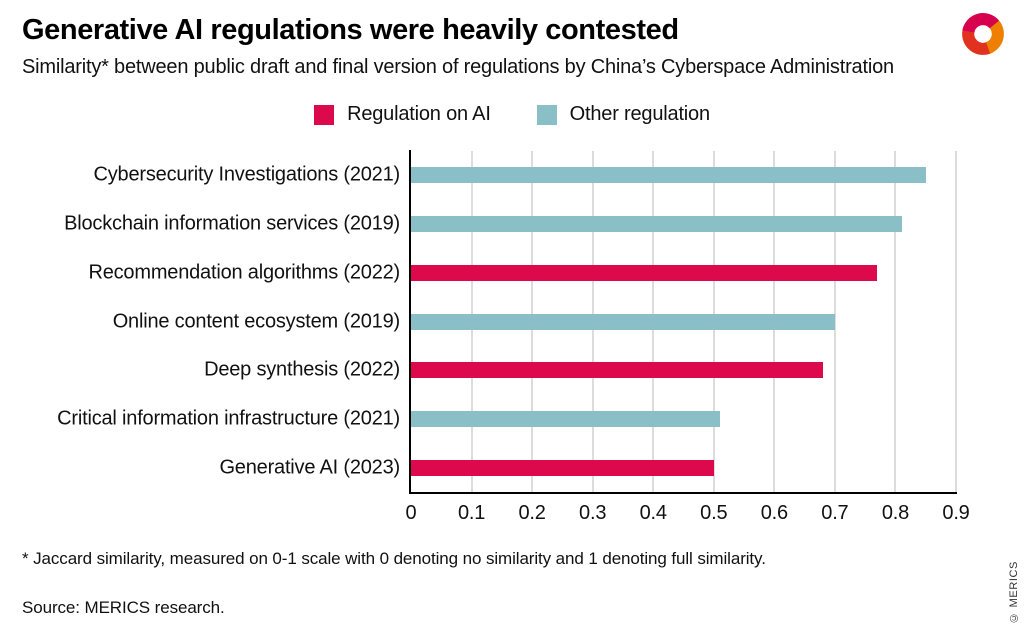 Image resolution: width=1024 pixels, height=632 pixels. Describe the element at coordinates (956, 513) in the screenshot. I see `x-tick-label: 0.9` at that location.